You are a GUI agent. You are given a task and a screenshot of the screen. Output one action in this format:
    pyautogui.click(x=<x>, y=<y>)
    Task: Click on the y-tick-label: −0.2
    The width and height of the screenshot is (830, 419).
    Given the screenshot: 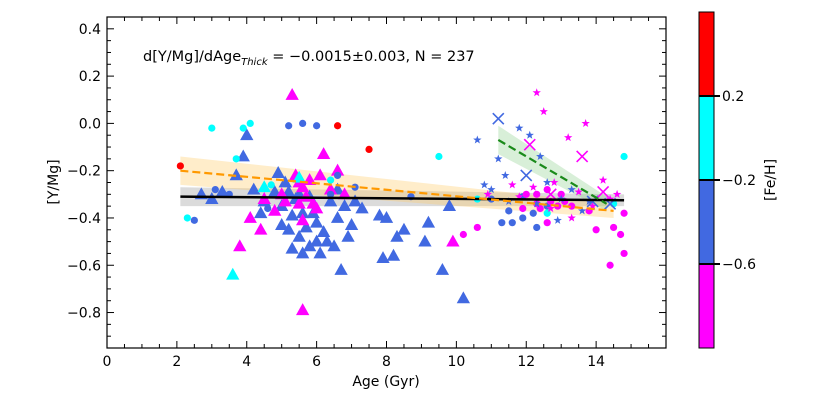 What is the action you would take?
    pyautogui.click(x=84, y=172)
    